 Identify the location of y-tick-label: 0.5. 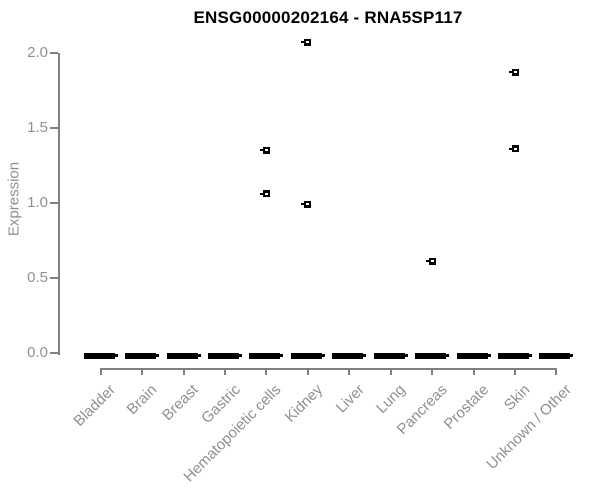
(37, 277).